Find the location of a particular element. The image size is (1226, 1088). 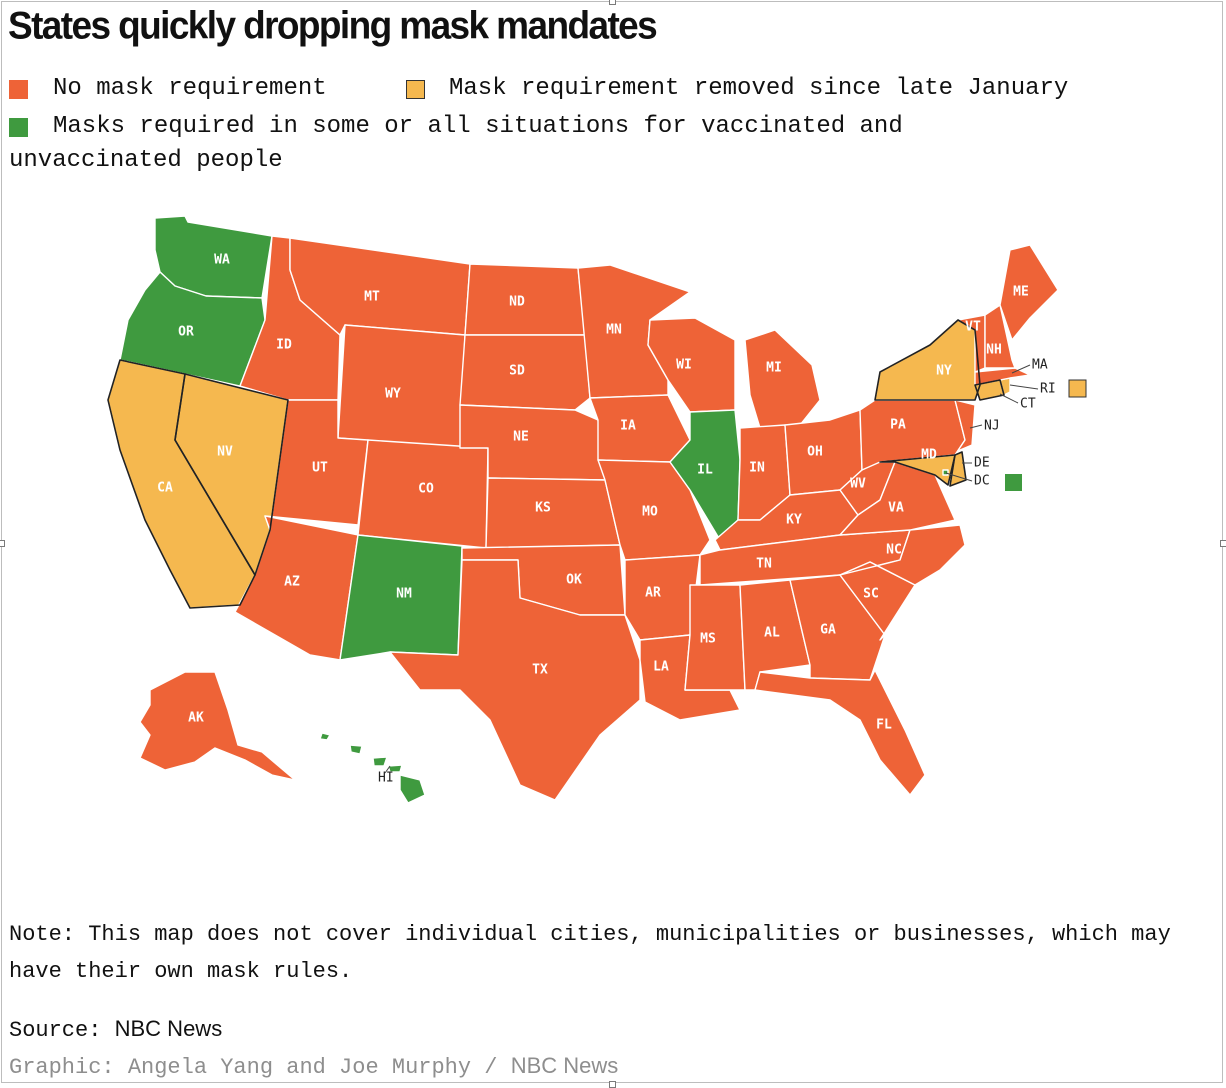

state-TX is located at coordinates (515, 680).